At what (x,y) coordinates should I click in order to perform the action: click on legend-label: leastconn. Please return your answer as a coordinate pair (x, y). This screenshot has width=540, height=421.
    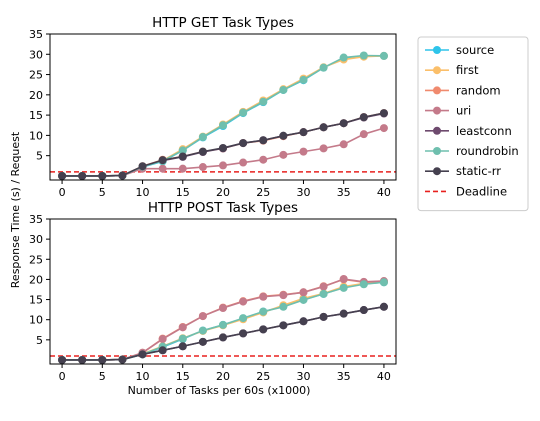
    Looking at the image, I should click on (484, 131).